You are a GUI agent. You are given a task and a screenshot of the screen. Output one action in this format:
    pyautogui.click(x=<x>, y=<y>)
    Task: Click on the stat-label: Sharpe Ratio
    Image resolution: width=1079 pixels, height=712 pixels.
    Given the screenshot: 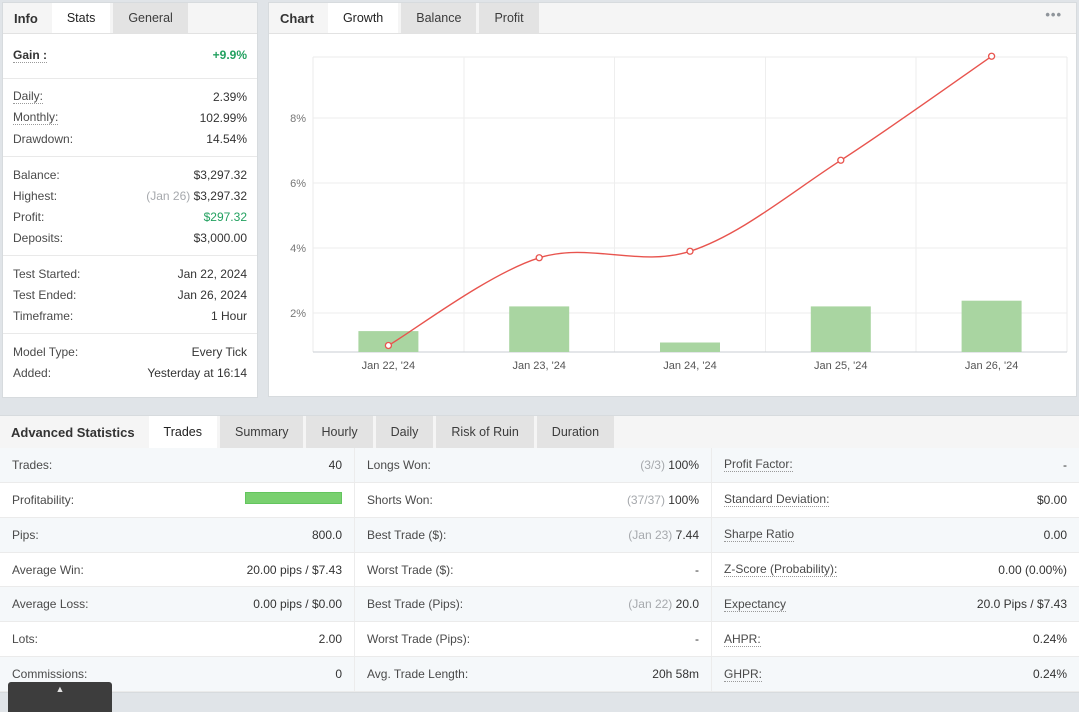 What is the action you would take?
    pyautogui.click(x=759, y=535)
    